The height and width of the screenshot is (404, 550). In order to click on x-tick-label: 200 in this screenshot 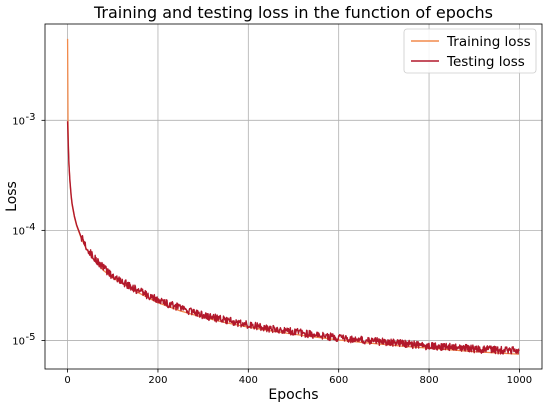, I will do `click(157, 380)`.